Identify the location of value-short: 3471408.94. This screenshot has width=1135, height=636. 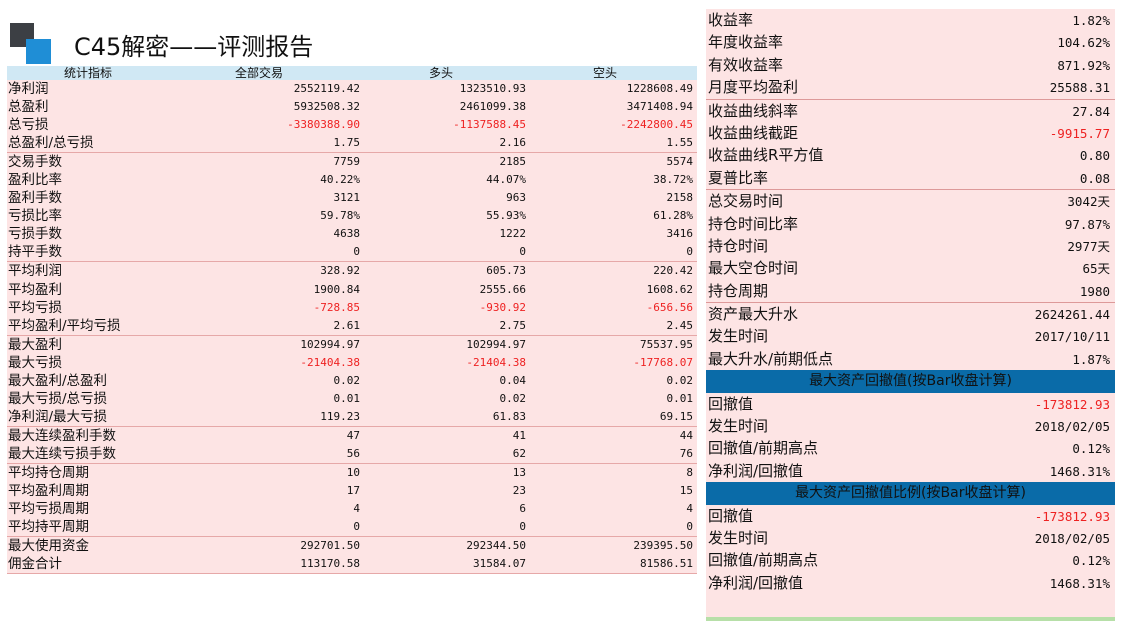
(659, 107).